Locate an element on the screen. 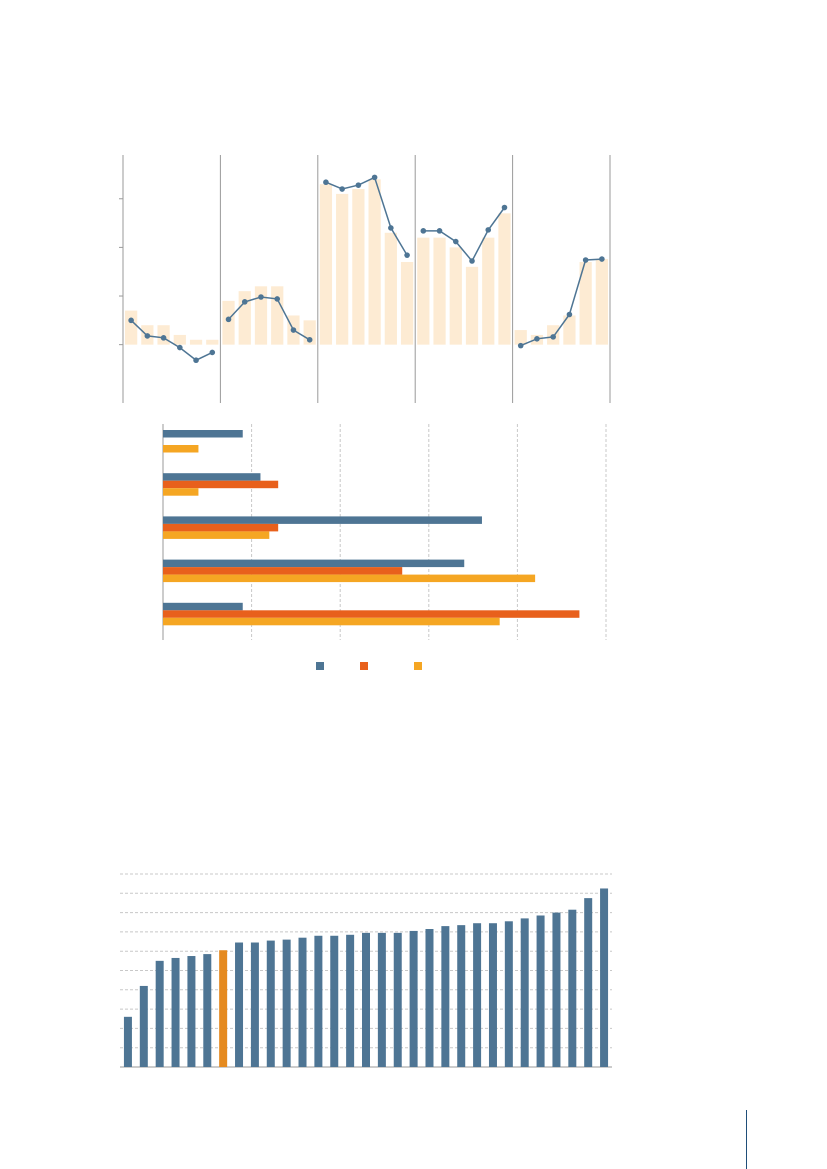 The image size is (827, 1169). legend-swatch-yellow is located at coordinates (418, 666).